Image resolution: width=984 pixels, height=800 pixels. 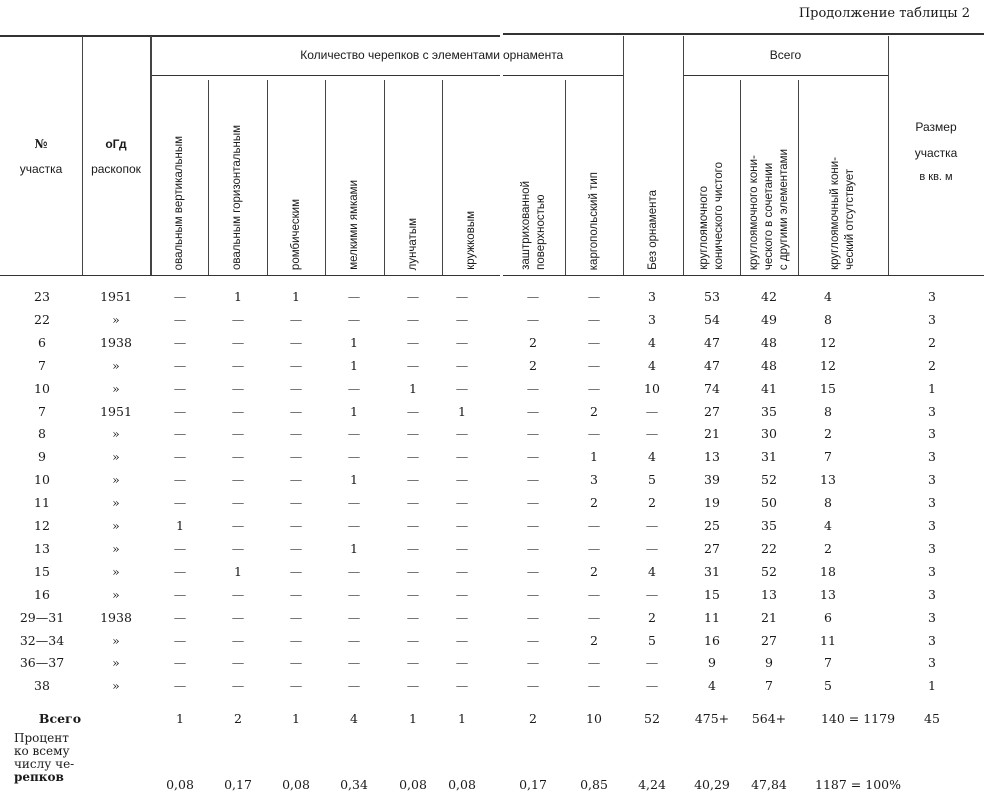 What do you see at coordinates (652, 388) in the screenshot?
I see `table-row-cell: 10` at bounding box center [652, 388].